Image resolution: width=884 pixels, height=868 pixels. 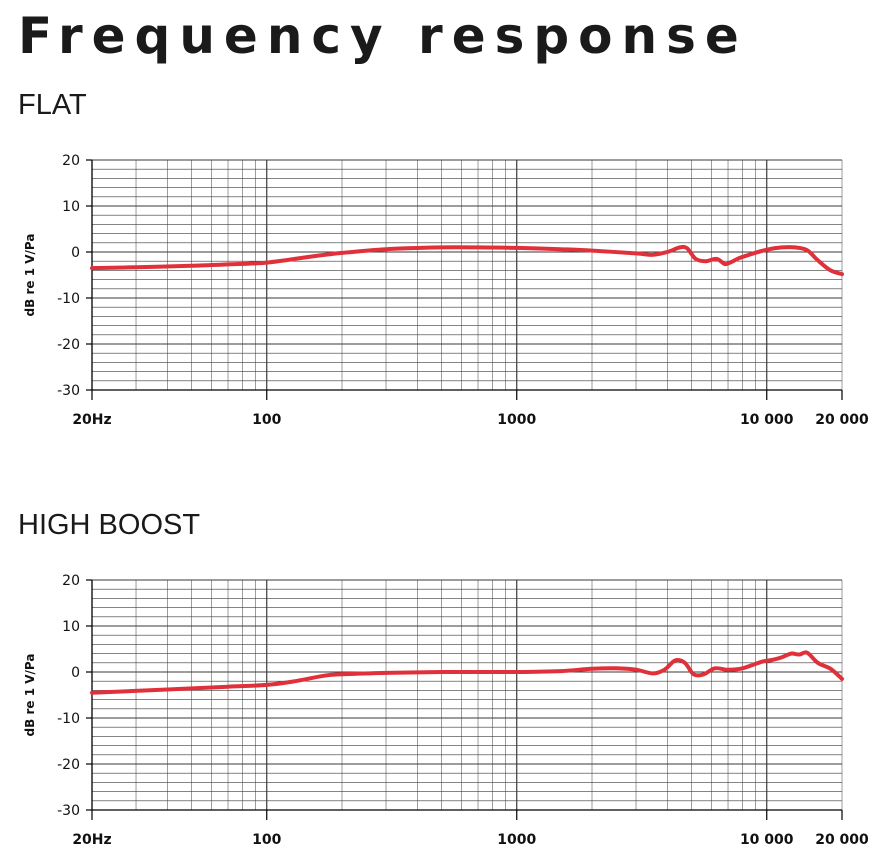 What do you see at coordinates (383, 36) in the screenshot?
I see `page-title: Frequency response` at bounding box center [383, 36].